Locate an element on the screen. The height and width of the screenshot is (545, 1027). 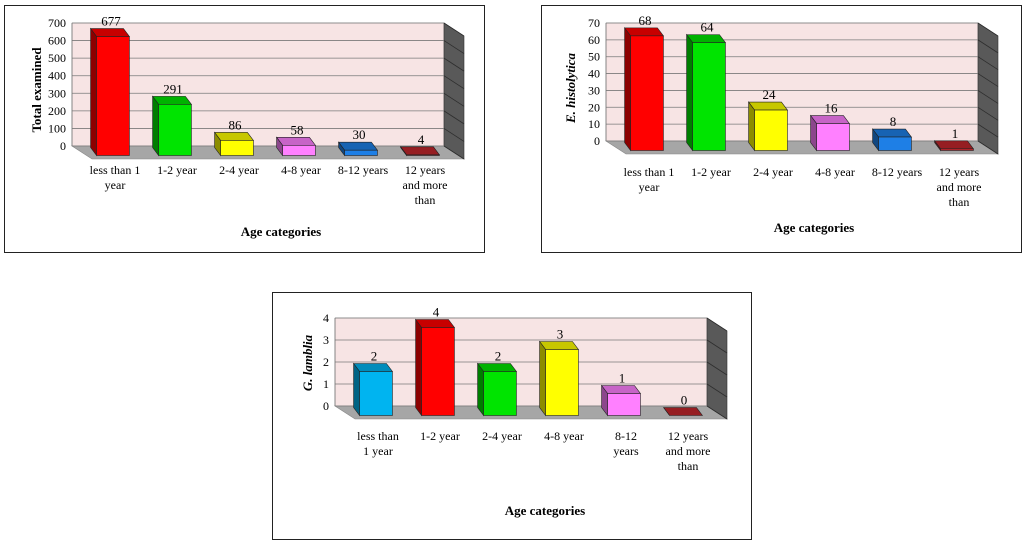
chart-side-wall is located at coordinates (988, 88).